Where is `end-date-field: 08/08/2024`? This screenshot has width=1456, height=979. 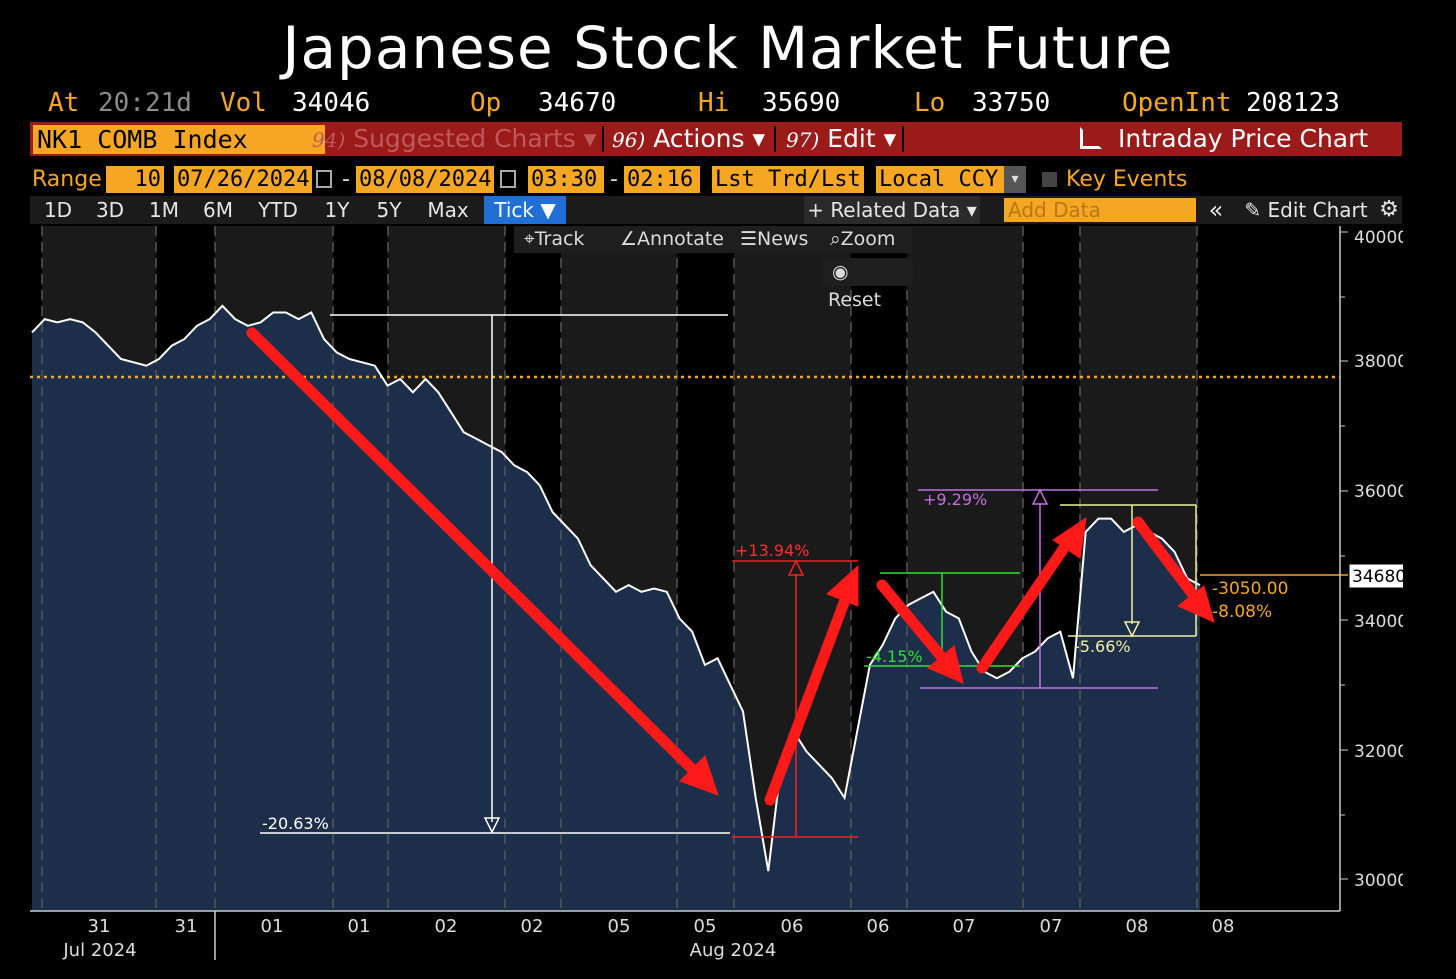 end-date-field: 08/08/2024 is located at coordinates (425, 179).